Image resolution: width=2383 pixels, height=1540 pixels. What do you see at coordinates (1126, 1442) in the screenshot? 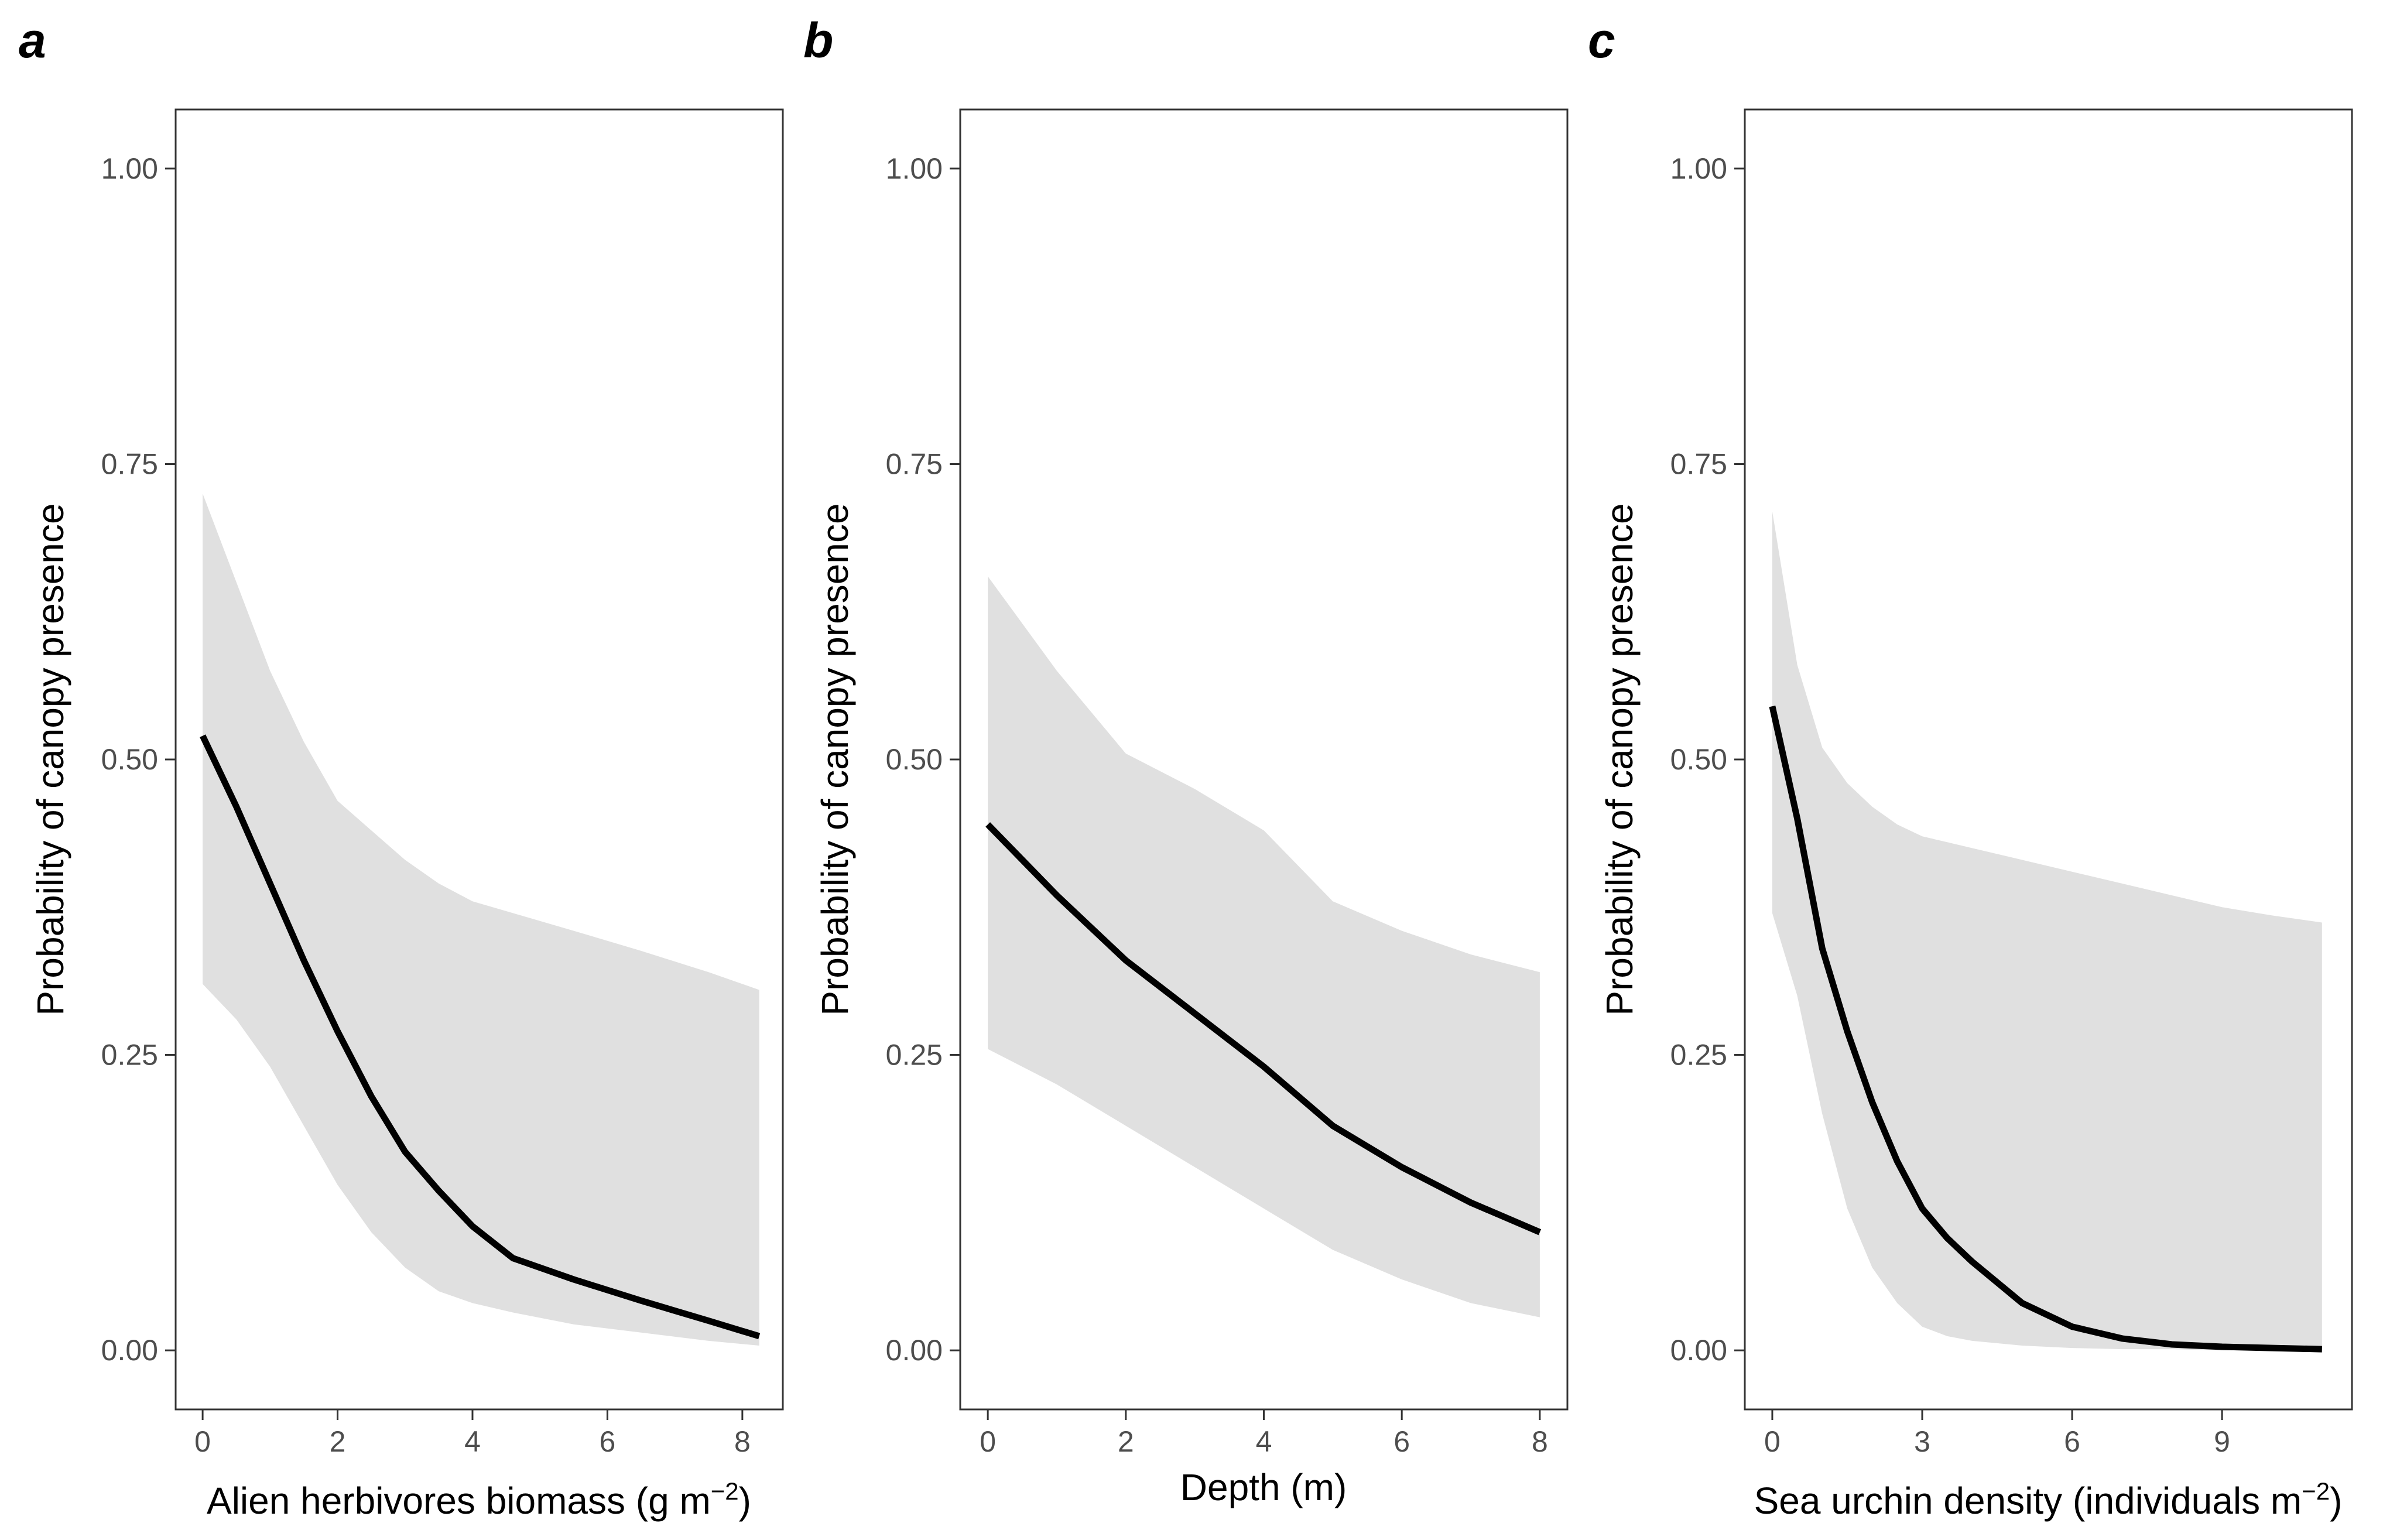
I see `panel-b-x-tick-label: 2` at bounding box center [1126, 1442].